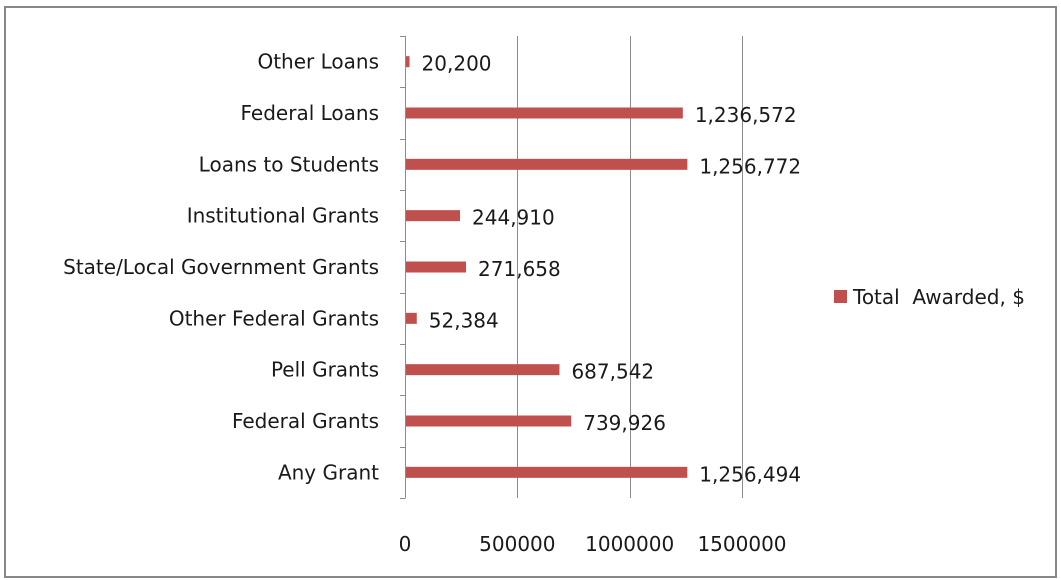  Describe the element at coordinates (750, 474) in the screenshot. I see `data-label: 1,256,494` at that location.